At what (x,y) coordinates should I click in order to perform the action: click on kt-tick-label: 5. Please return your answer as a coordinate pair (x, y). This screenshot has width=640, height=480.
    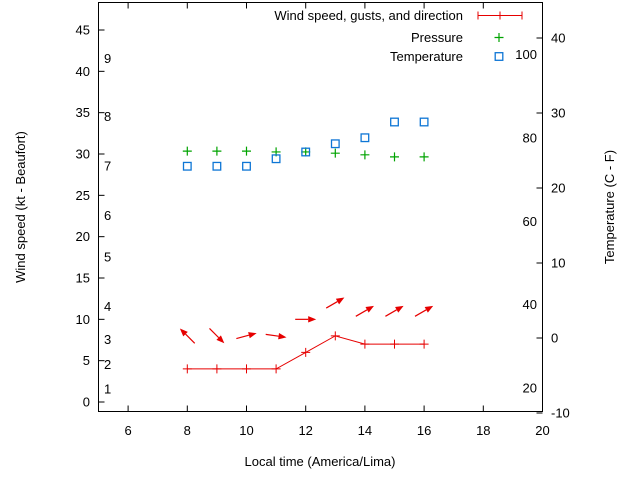
    Looking at the image, I should click on (86, 360).